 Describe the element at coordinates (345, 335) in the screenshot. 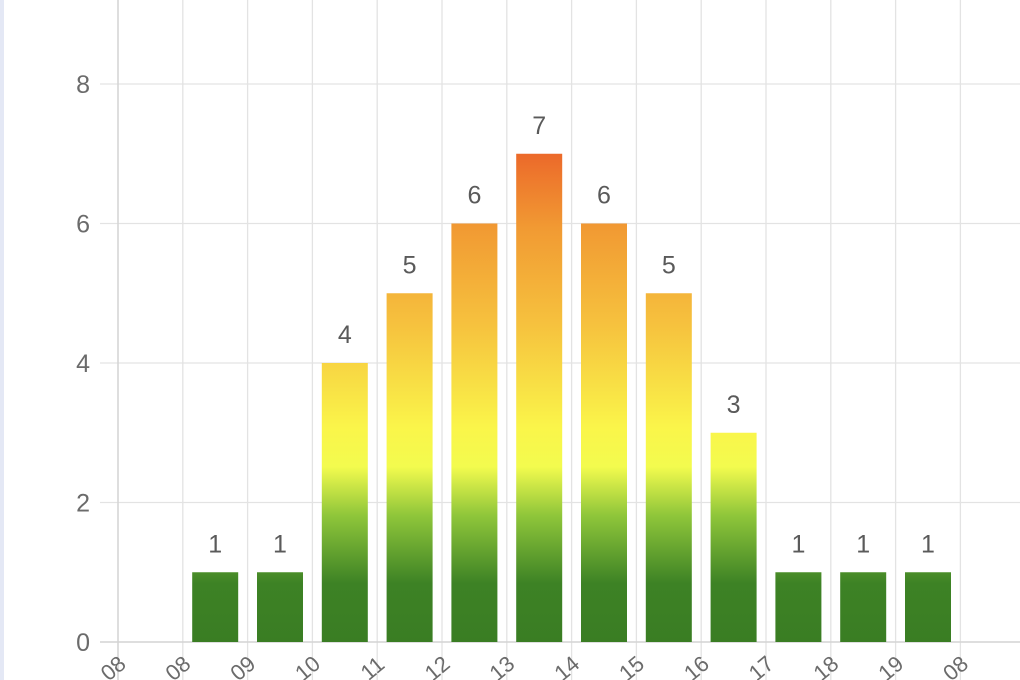

I see `data-label: 4` at that location.